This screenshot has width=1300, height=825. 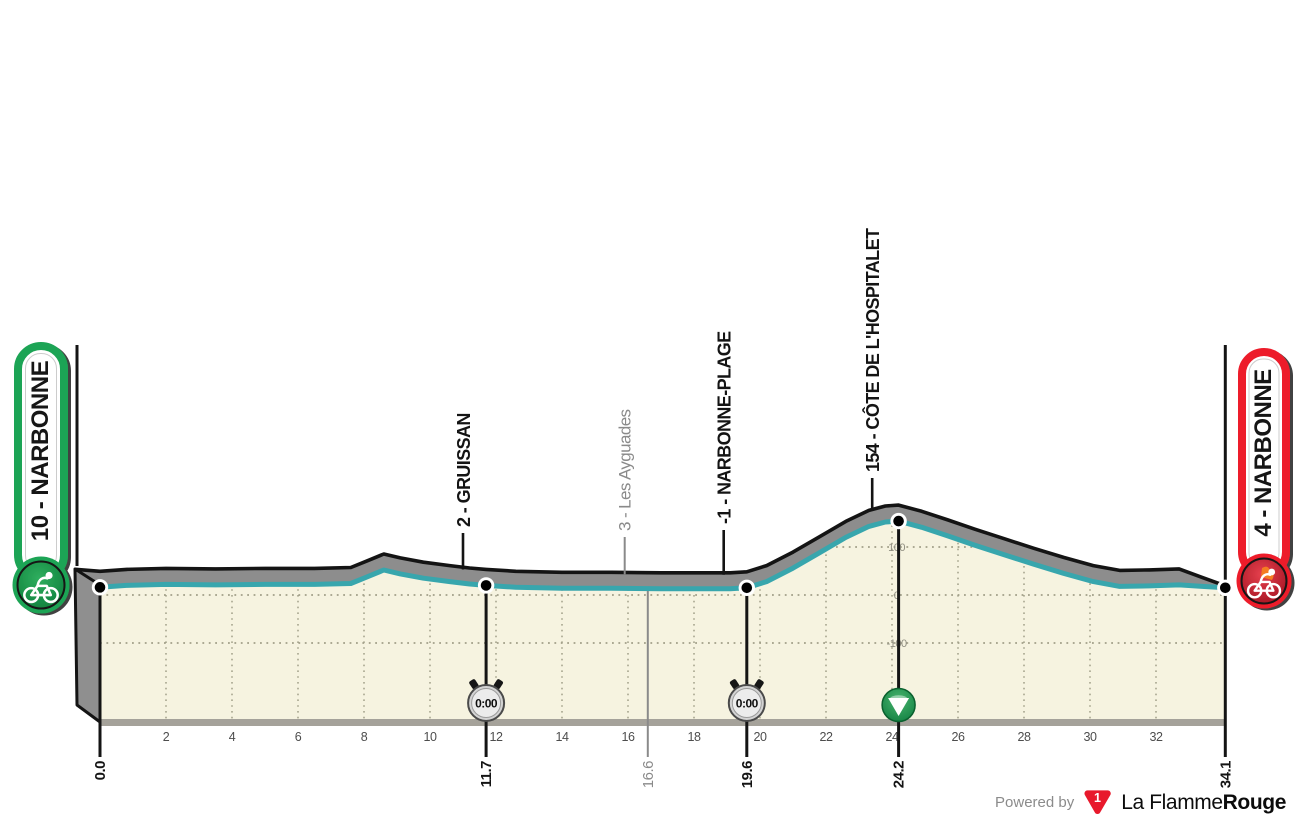 I want to click on x-axis-tick-label: 18, so click(x=694, y=737).